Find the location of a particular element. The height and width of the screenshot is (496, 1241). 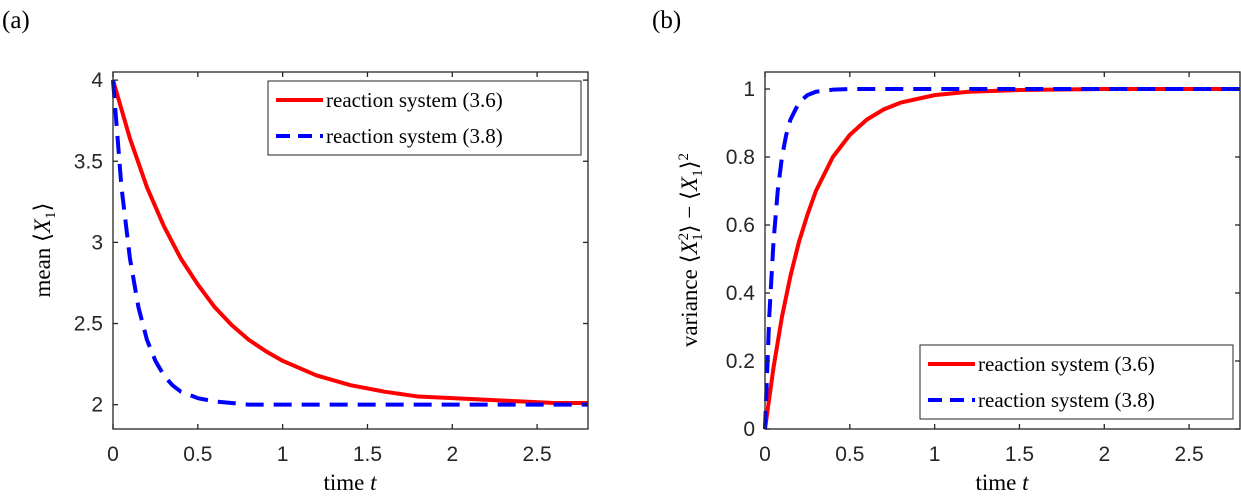

y-axis-label-b: variance ⟨X21⟩ − ⟨X1⟩2 is located at coordinates (691, 250).